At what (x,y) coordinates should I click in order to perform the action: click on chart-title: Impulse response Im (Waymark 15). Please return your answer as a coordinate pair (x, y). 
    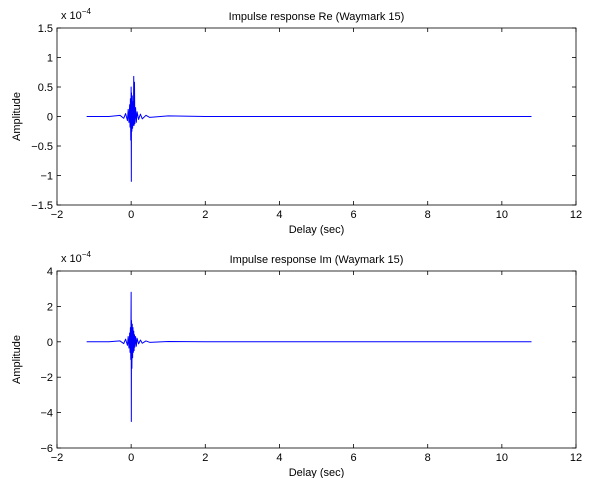
    Looking at the image, I should click on (317, 260).